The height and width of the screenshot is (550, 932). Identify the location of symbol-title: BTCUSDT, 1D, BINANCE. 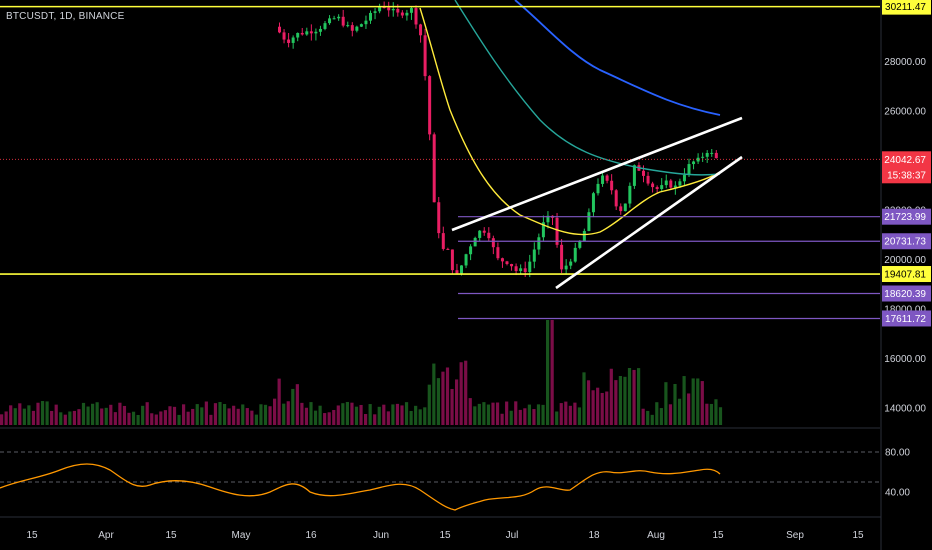
(65, 16).